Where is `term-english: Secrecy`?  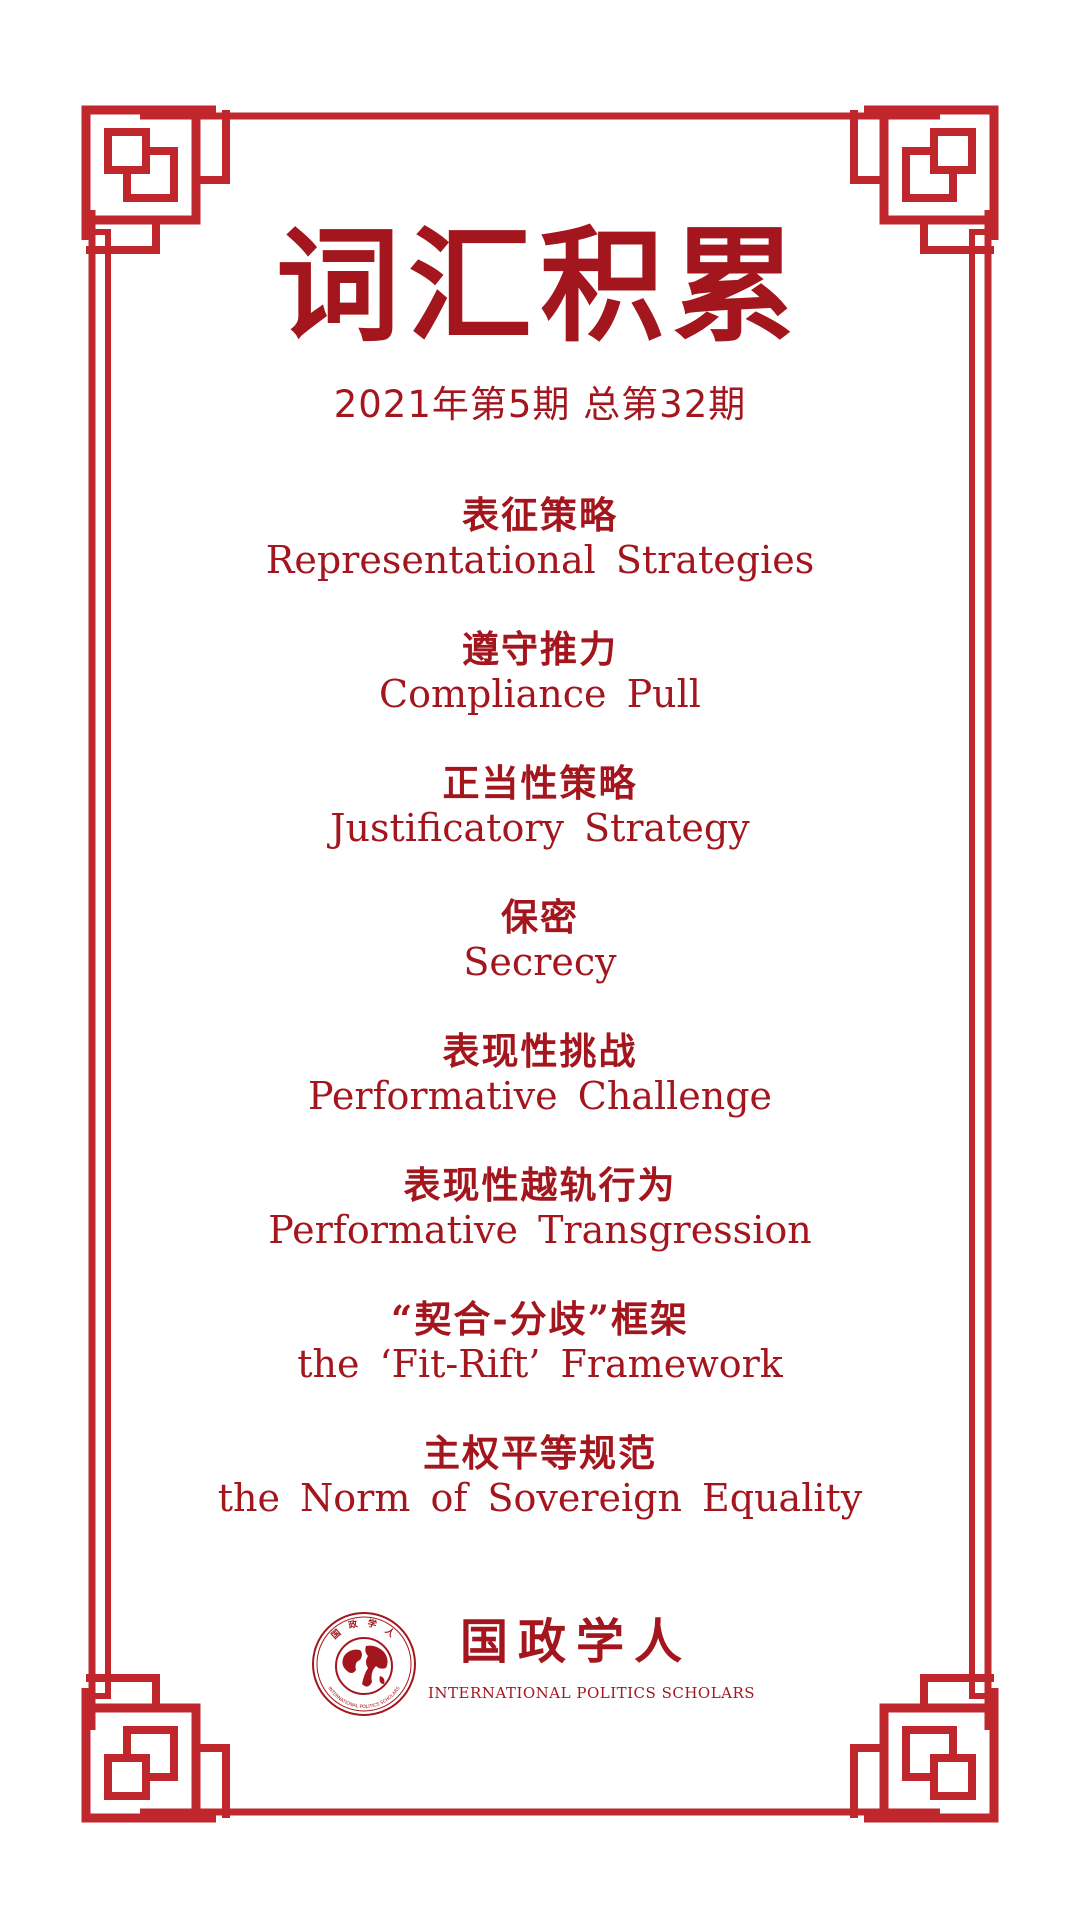
term-english: Secrecy is located at coordinates (540, 962).